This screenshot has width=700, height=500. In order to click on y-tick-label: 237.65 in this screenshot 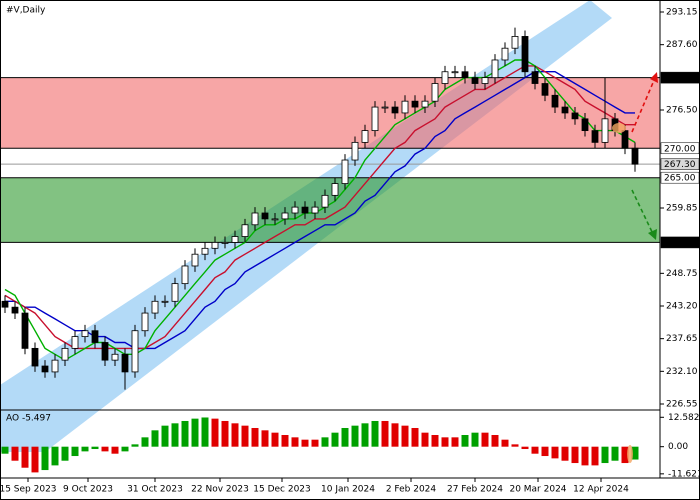, I will do `click(682, 339)`.